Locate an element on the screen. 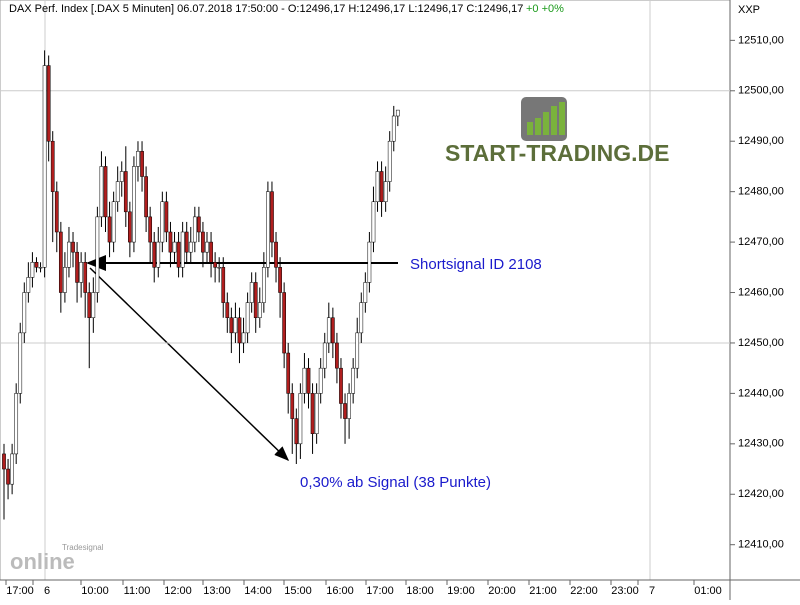 The width and height of the screenshot is (800, 605). x-tick-label: 7 is located at coordinates (652, 591).